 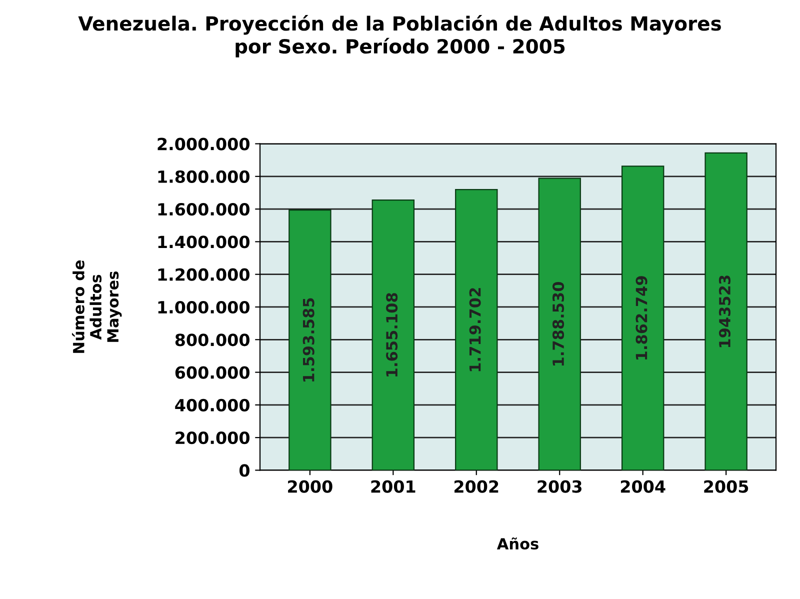 What do you see at coordinates (204, 176) in the screenshot?
I see `y-tick-label: 1.800.000` at bounding box center [204, 176].